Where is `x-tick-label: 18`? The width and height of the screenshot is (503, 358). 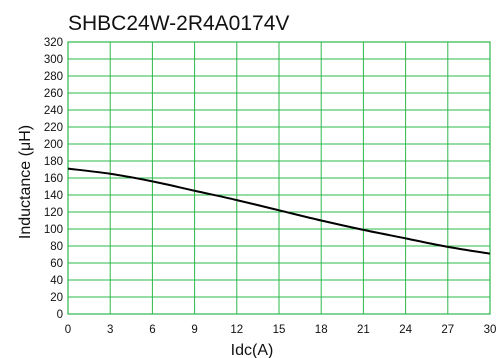 x-tick-label: 18 is located at coordinates (321, 330).